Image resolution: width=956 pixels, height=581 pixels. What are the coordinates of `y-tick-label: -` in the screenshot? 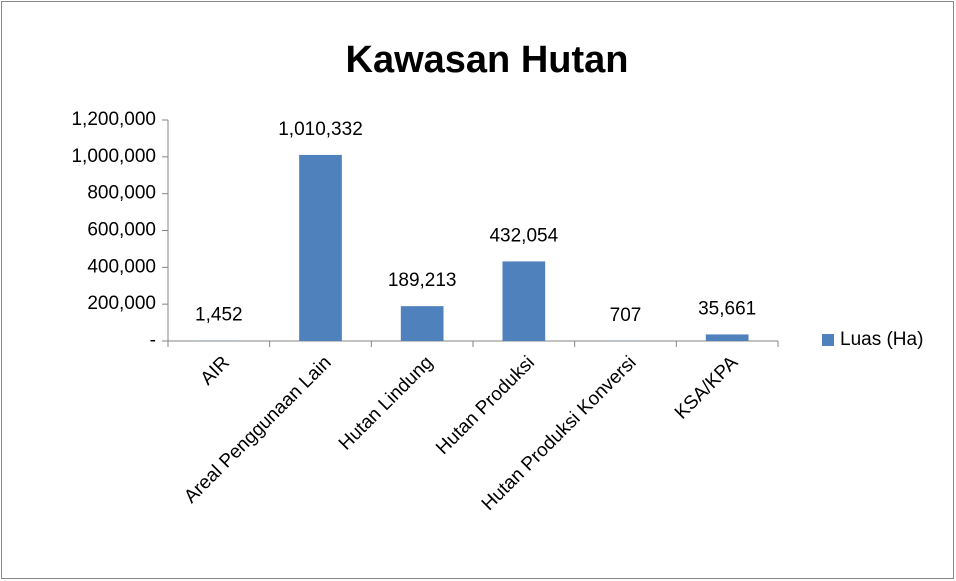 It's located at (153, 340).